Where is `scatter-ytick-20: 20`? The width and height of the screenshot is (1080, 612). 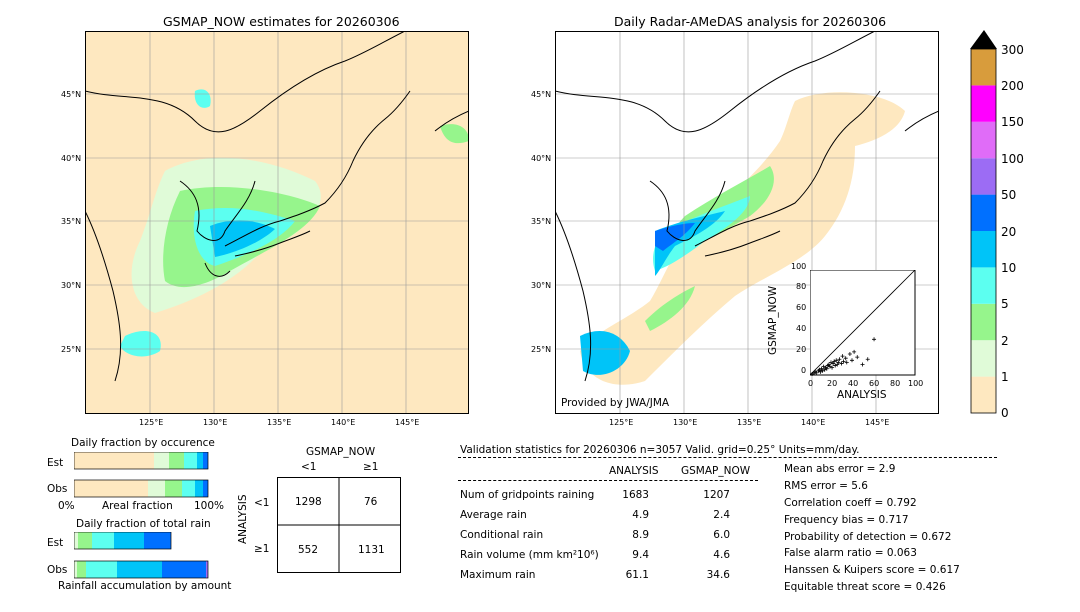 scatter-ytick-20: 20 is located at coordinates (801, 349).